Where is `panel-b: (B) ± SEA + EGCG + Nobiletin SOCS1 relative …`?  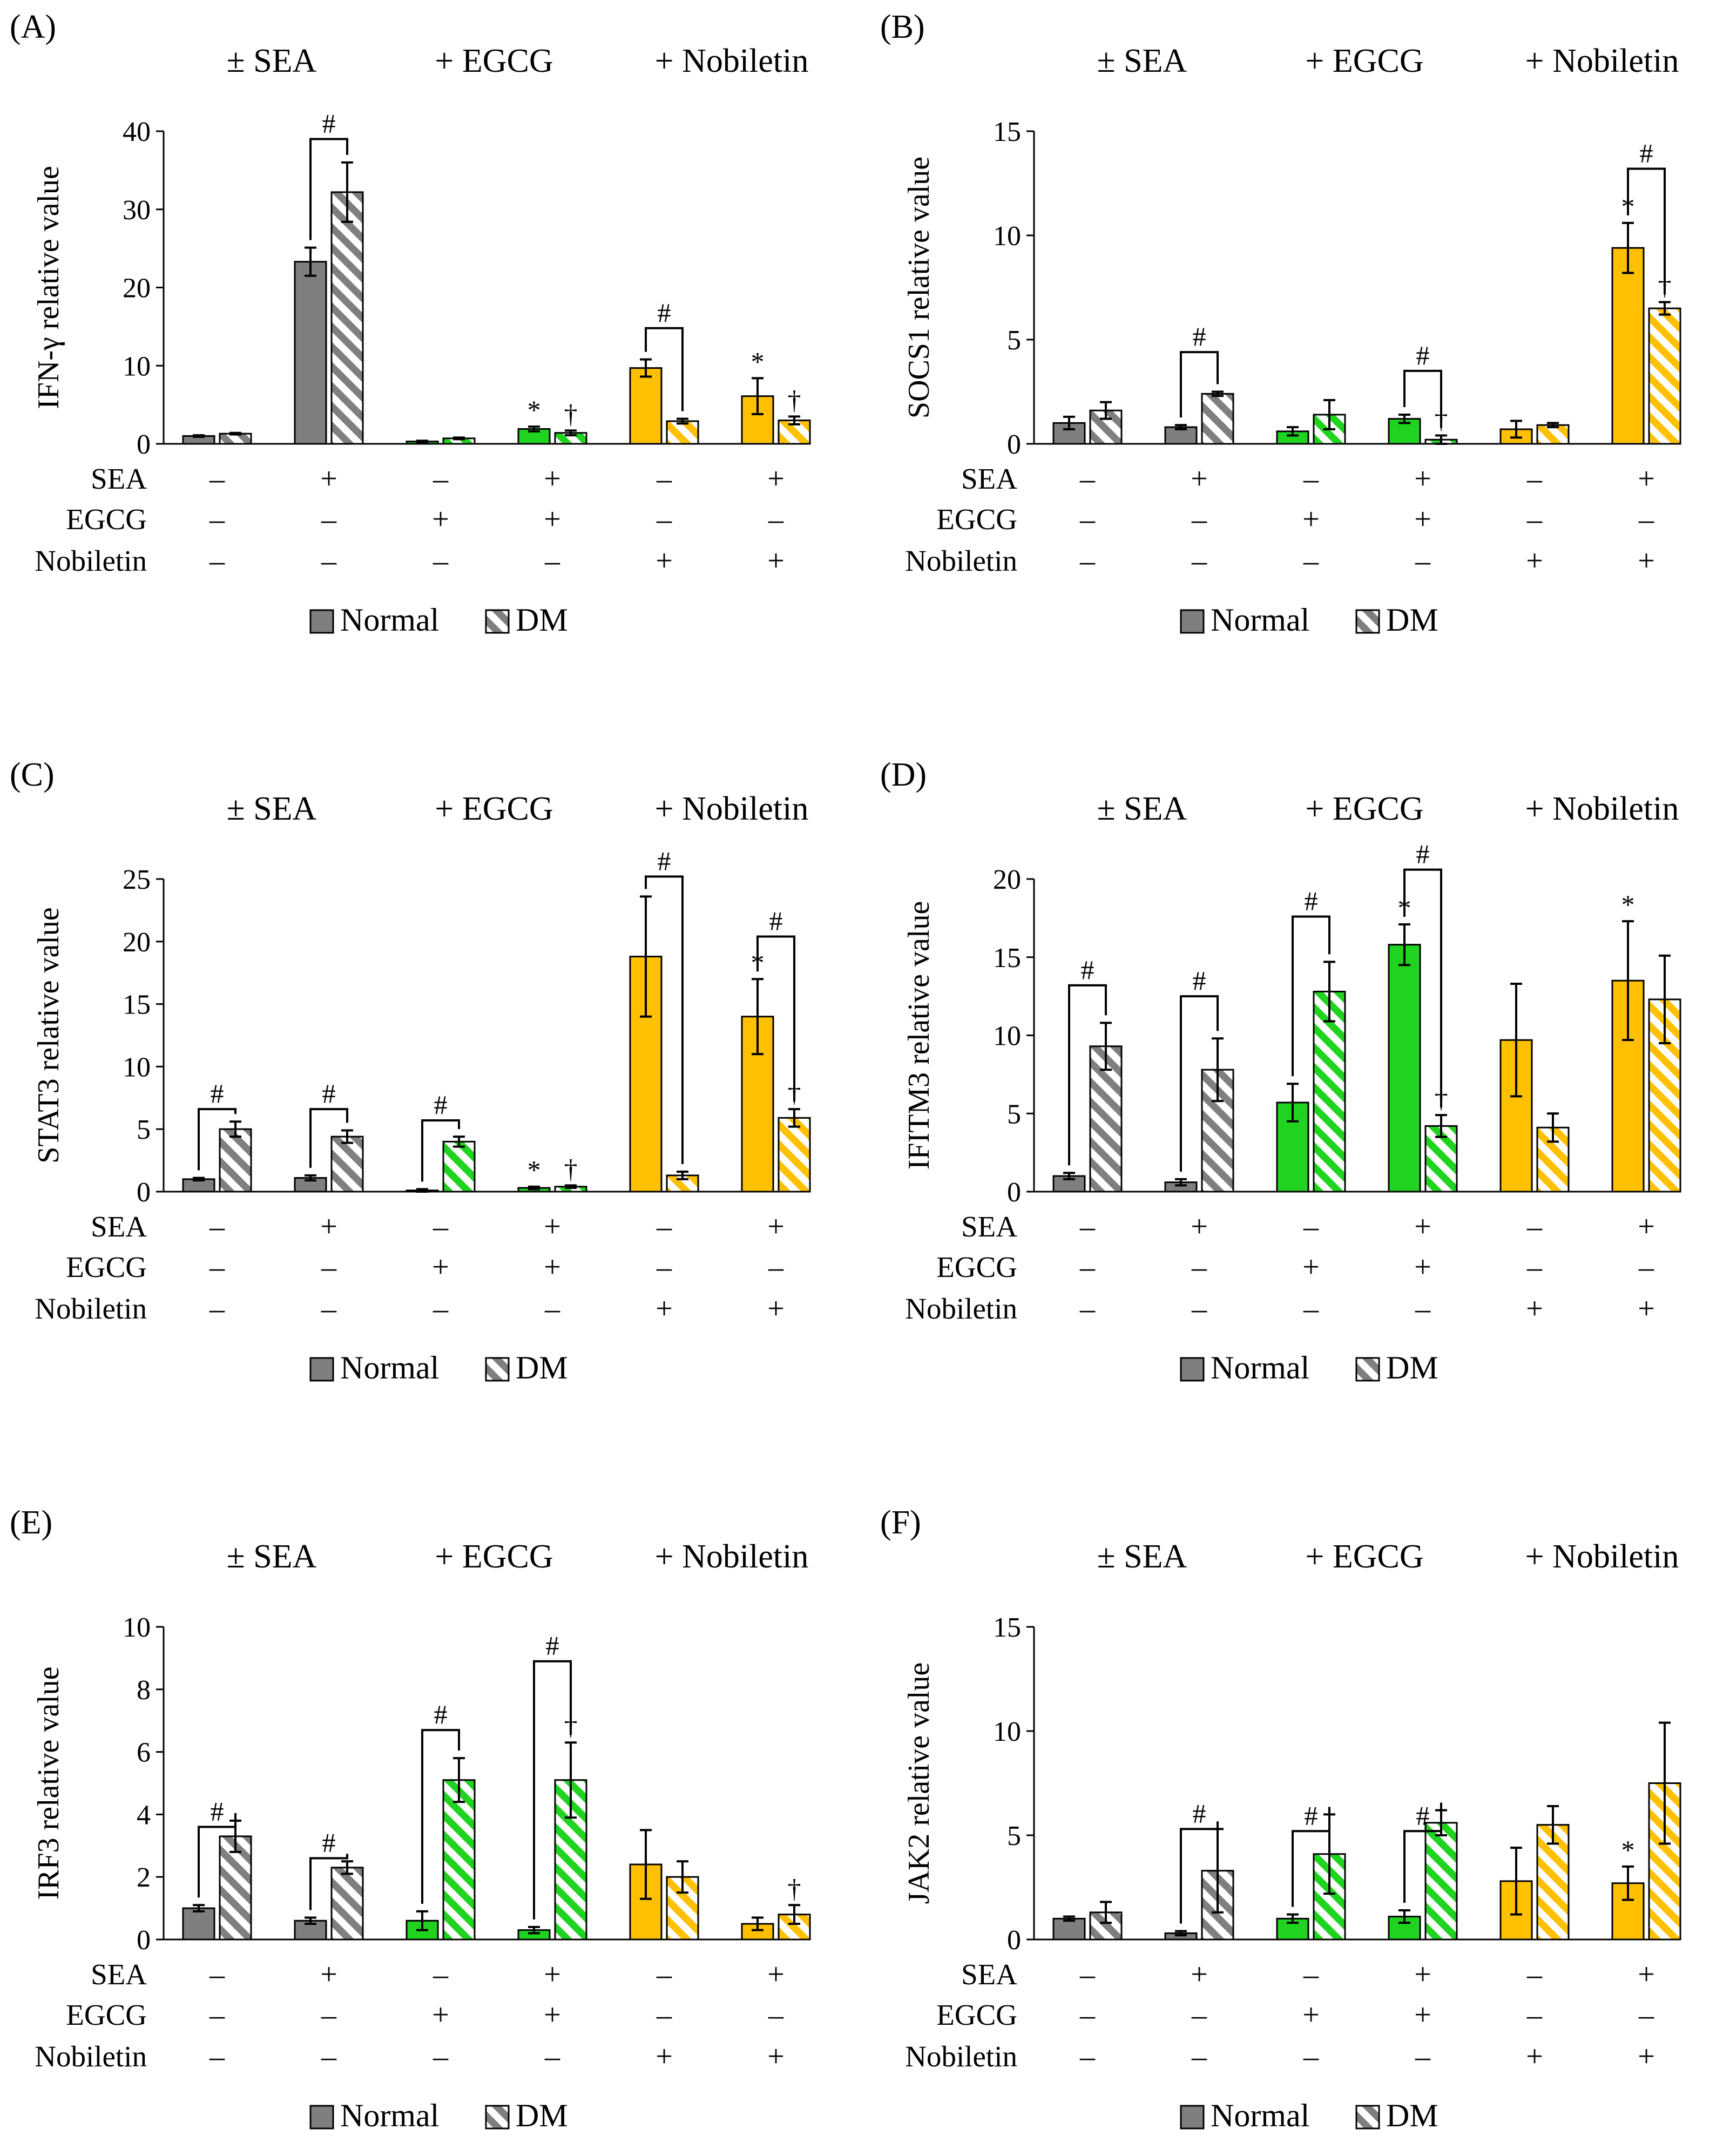 panel-b: (B) ± SEA + EGCG + Nobiletin SOCS1 relative … is located at coordinates (1280, 323).